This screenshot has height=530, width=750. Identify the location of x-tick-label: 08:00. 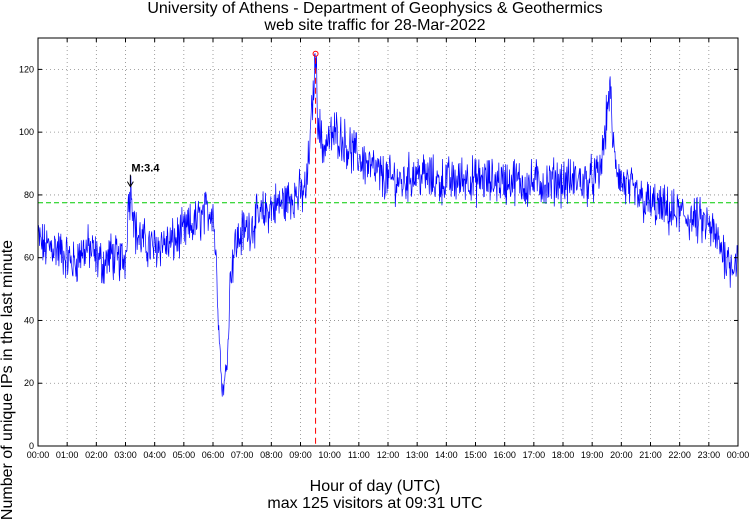
(271, 455).